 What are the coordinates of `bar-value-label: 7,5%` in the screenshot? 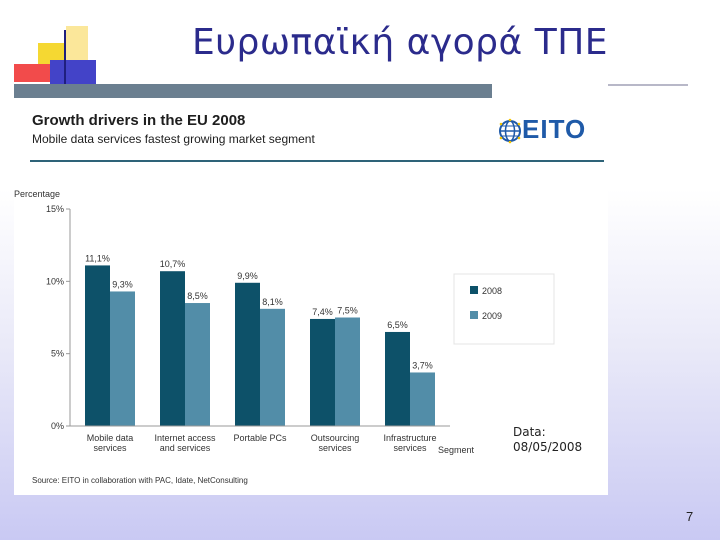 It's located at (347, 311).